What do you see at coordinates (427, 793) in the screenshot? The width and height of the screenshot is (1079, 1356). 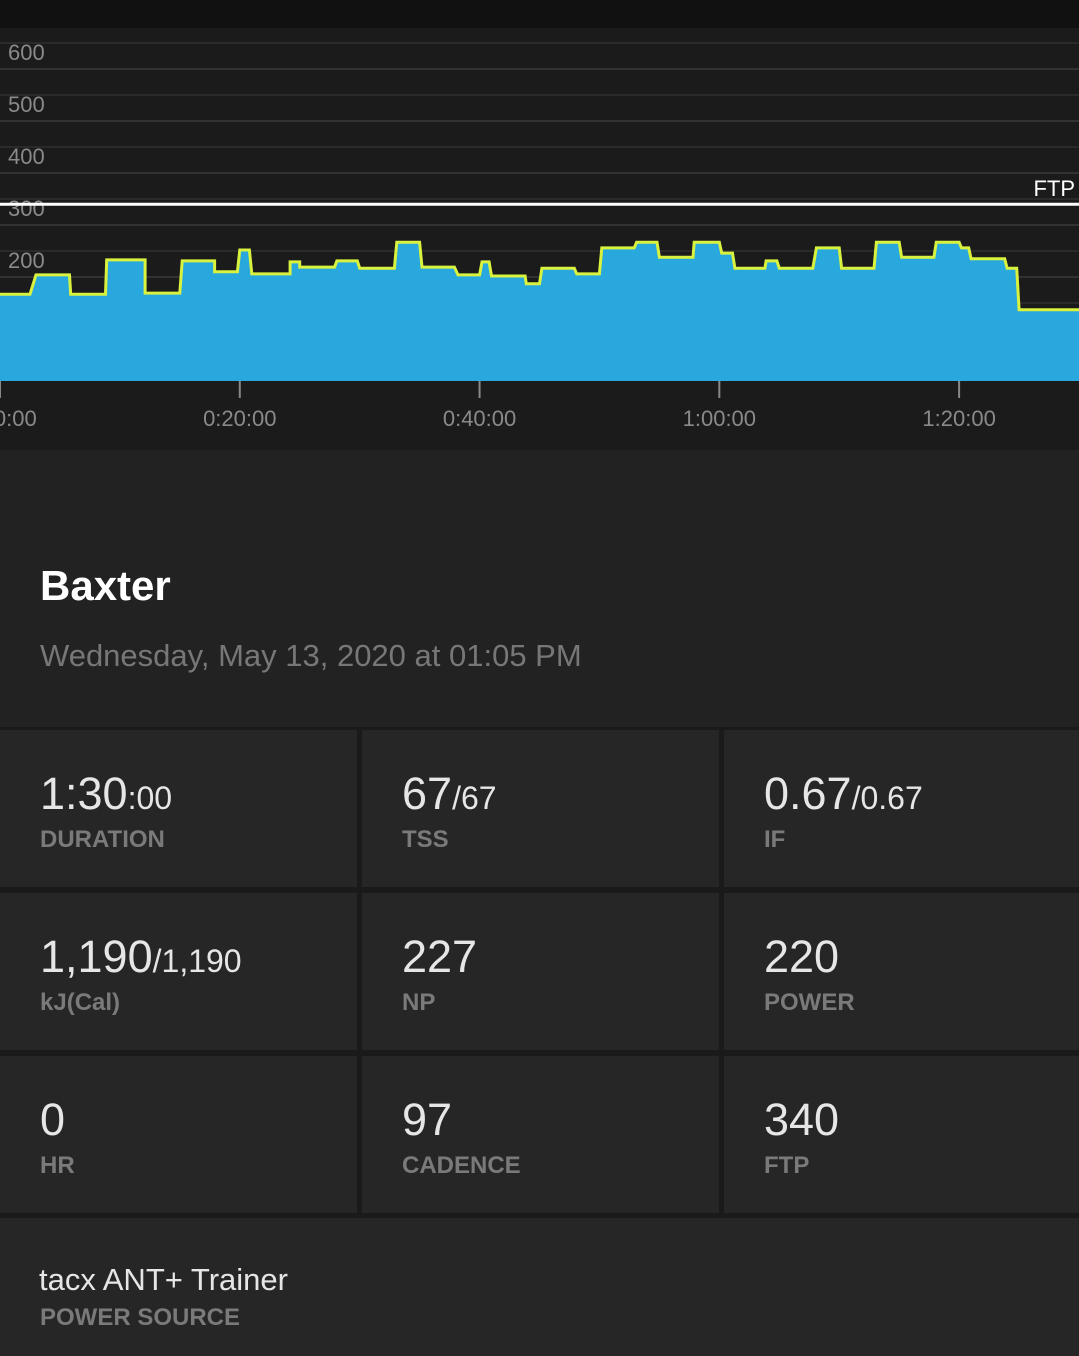 I see `stat-main: 67` at bounding box center [427, 793].